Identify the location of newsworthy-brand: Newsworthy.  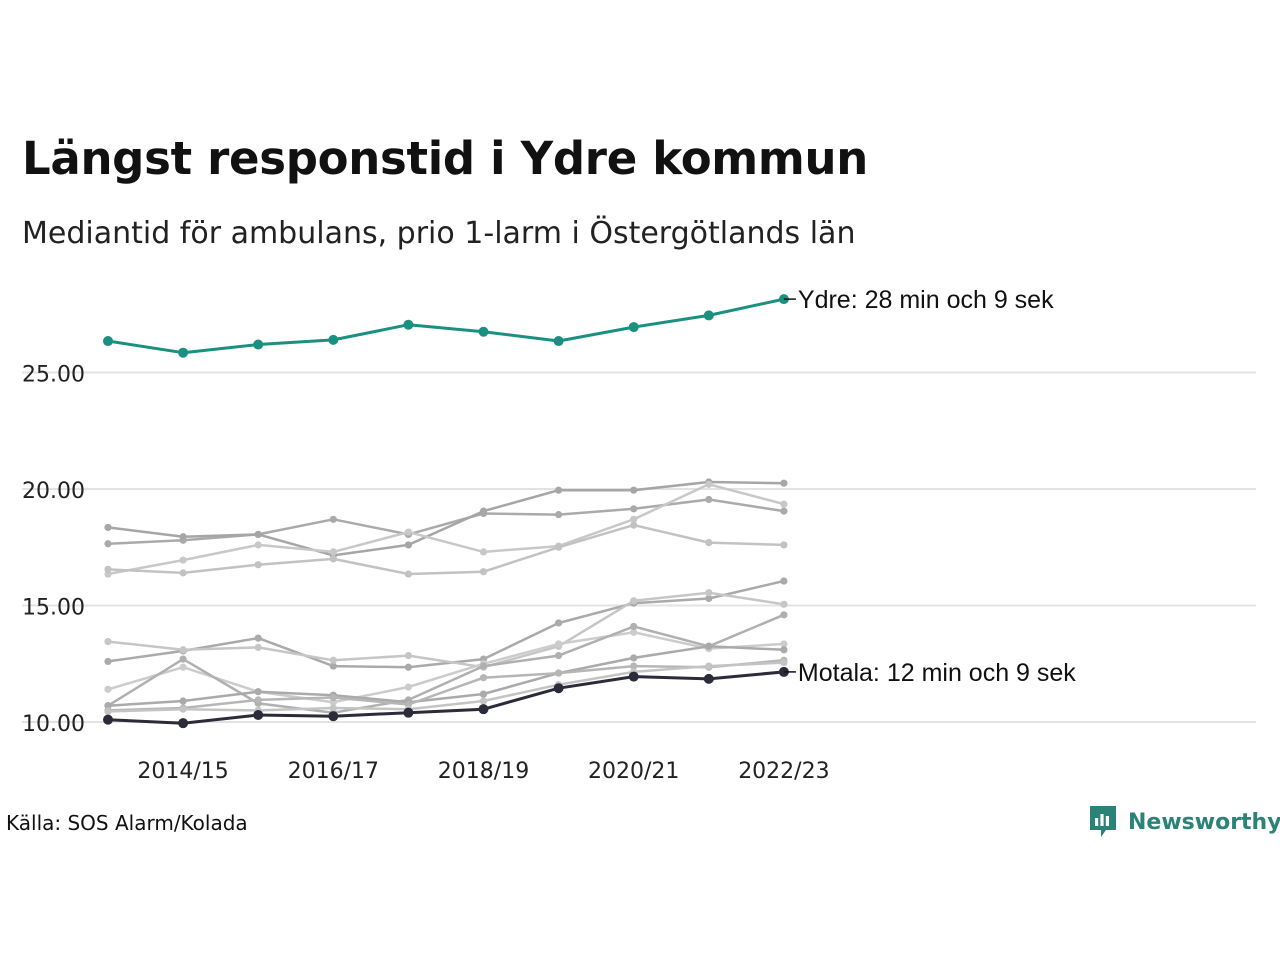
(1184, 822).